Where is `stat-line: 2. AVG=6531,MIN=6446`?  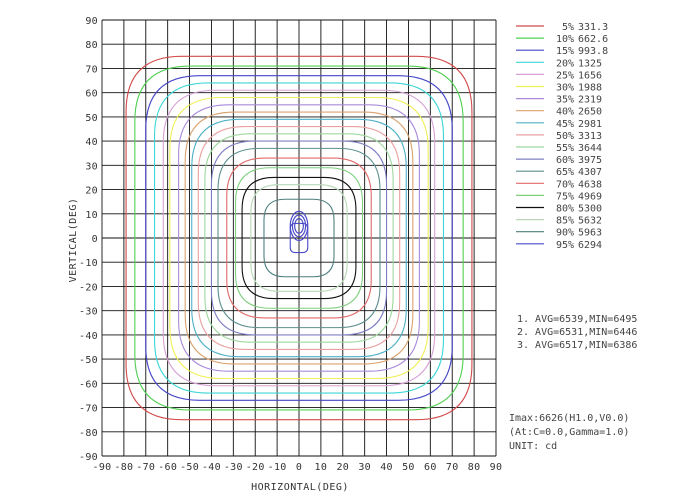
stat-line: 2. AVG=6531,MIN=6446 is located at coordinates (577, 332).